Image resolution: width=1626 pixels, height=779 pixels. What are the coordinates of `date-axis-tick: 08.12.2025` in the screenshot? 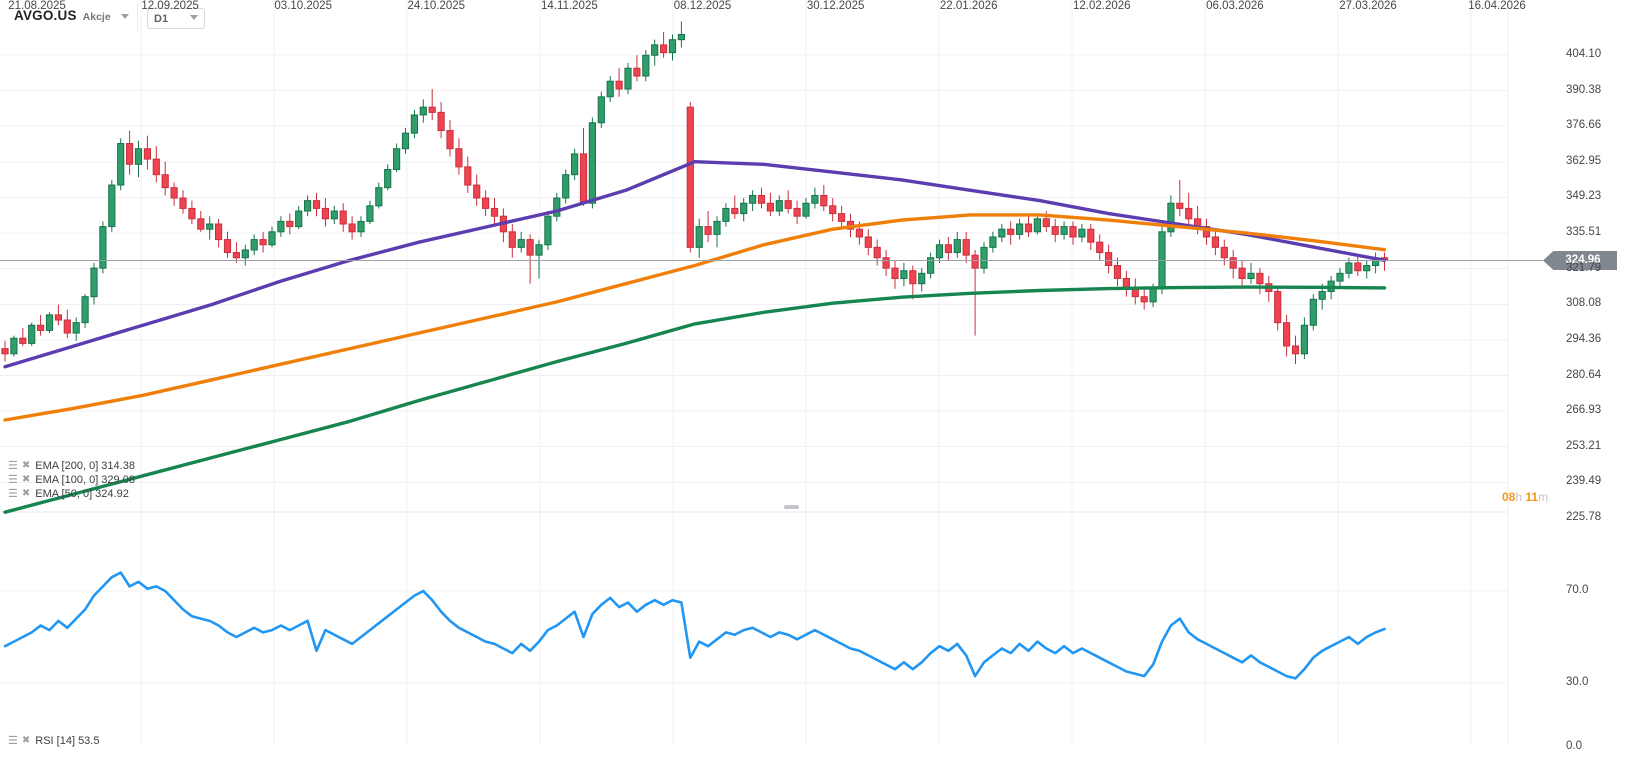 It's located at (702, 6).